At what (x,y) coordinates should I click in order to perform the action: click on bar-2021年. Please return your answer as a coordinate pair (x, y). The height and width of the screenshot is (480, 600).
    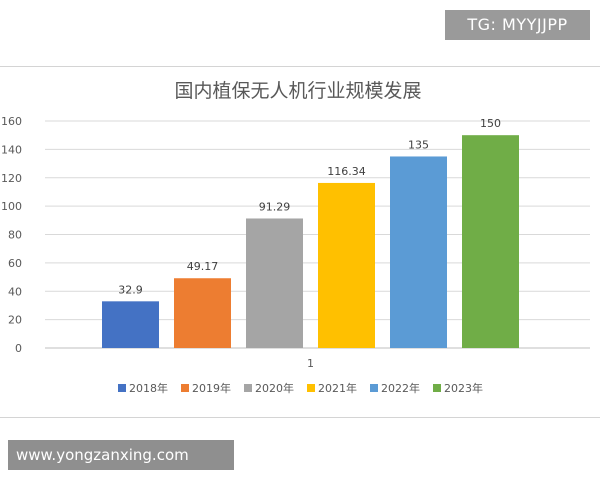
    Looking at the image, I should click on (346, 265).